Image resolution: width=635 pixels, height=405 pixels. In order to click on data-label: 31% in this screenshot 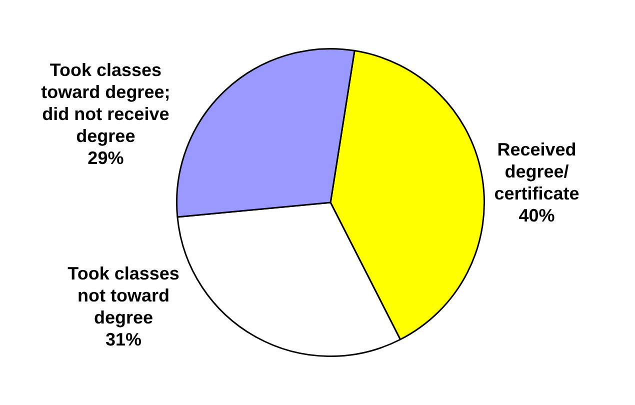, I will do `click(124, 340)`.